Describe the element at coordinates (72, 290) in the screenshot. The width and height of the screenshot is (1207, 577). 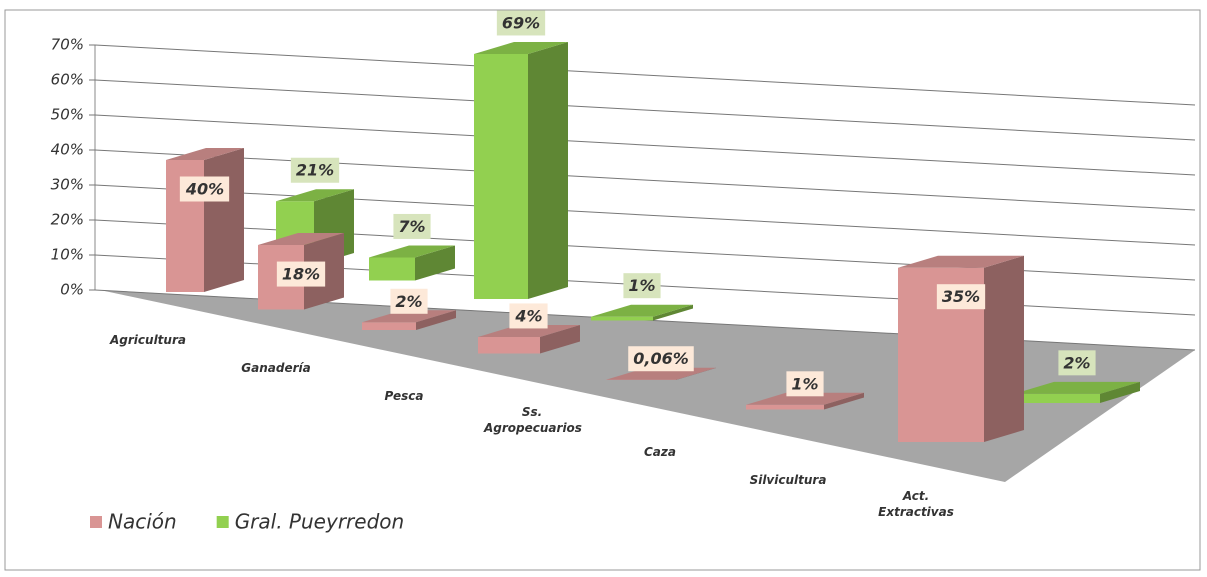
I see `y-tick-label: 0%` at that location.